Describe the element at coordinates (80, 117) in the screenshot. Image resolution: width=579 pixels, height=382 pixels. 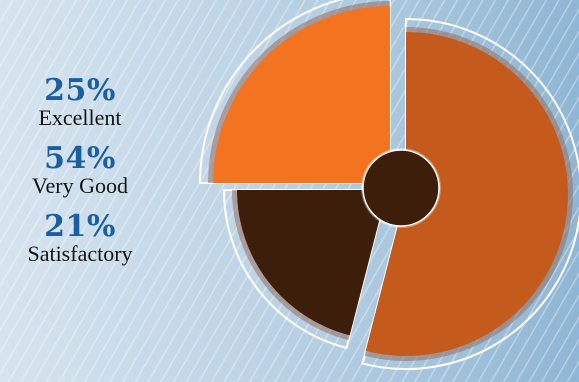
I see `legend-label-excellent: Excellent` at that location.